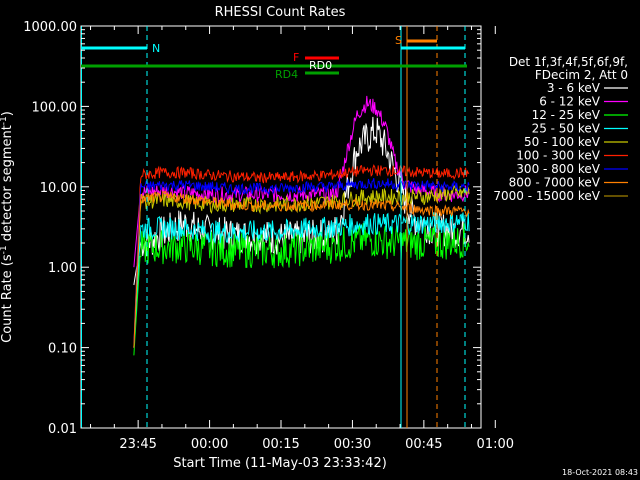 Image resolution: width=640 pixels, height=480 pixels. I want to click on y-tick-label: 0.10, so click(62, 349).